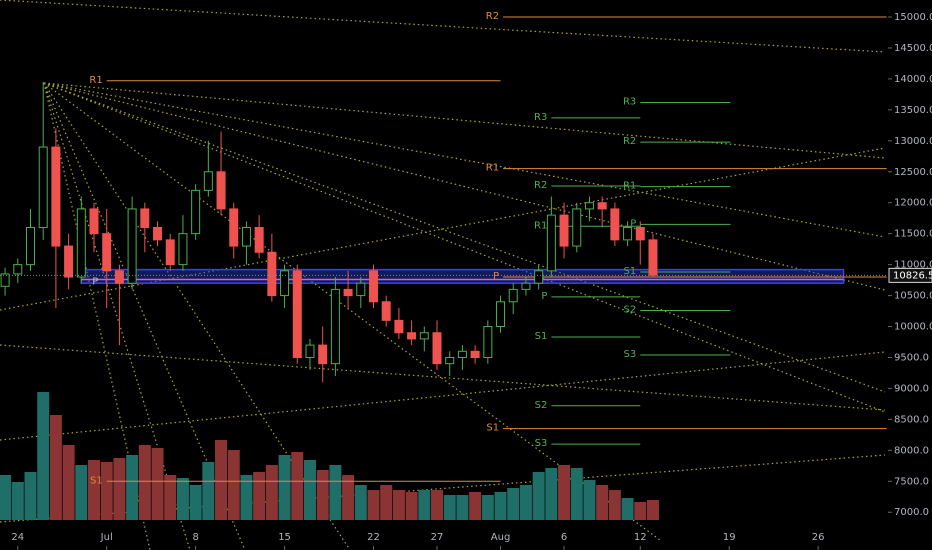  I want to click on y-tick-label: 13000.0, so click(913, 141).